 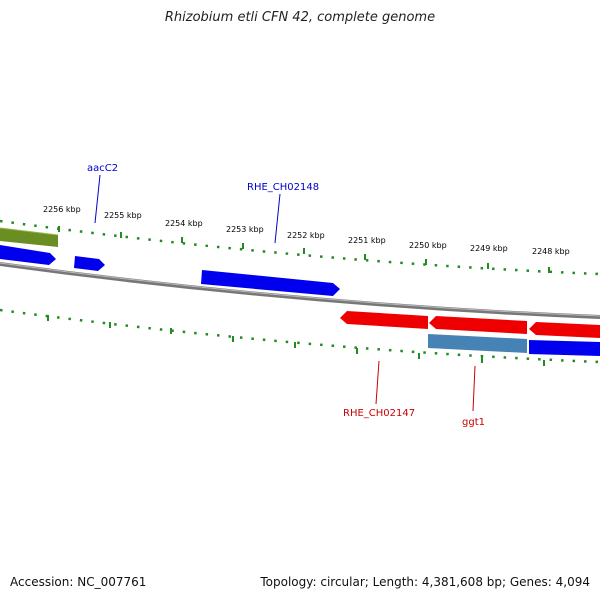 What do you see at coordinates (379, 413) in the screenshot?
I see `gene-label-rhe-ch02147: RHE_CH02147` at bounding box center [379, 413].